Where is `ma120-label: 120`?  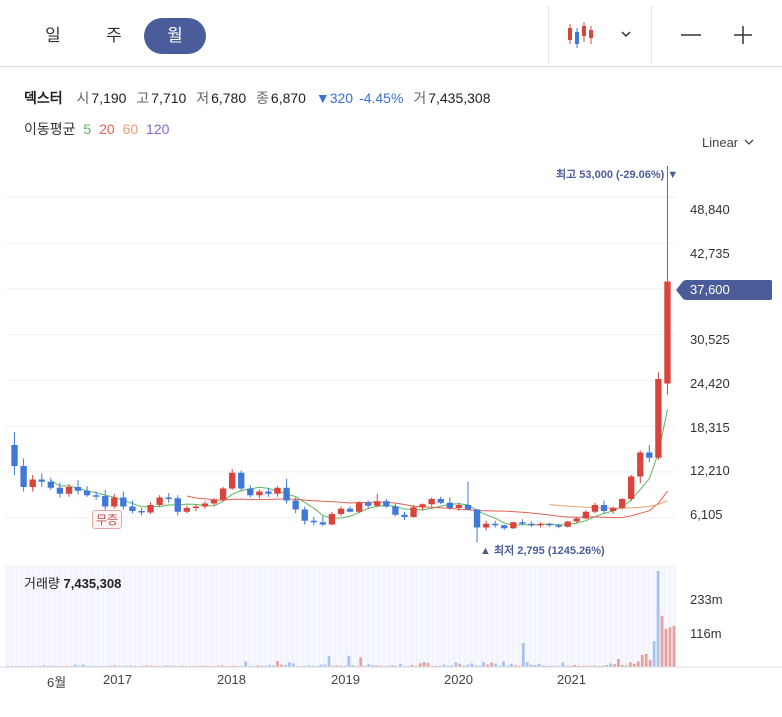
ma120-label: 120 is located at coordinates (158, 129).